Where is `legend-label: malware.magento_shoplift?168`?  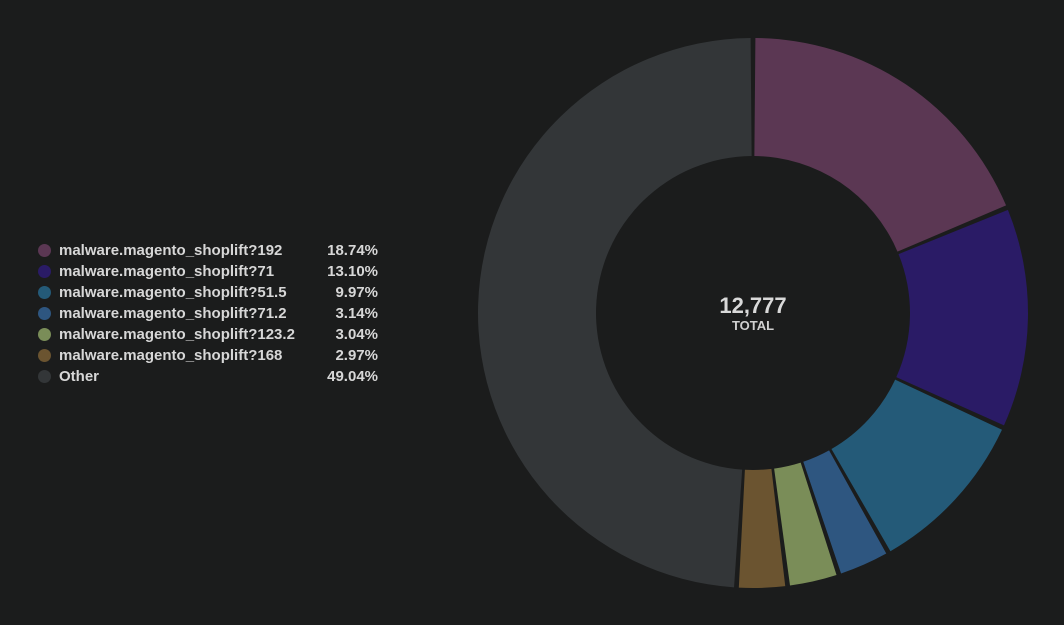 legend-label: malware.magento_shoplift?168 is located at coordinates (171, 355).